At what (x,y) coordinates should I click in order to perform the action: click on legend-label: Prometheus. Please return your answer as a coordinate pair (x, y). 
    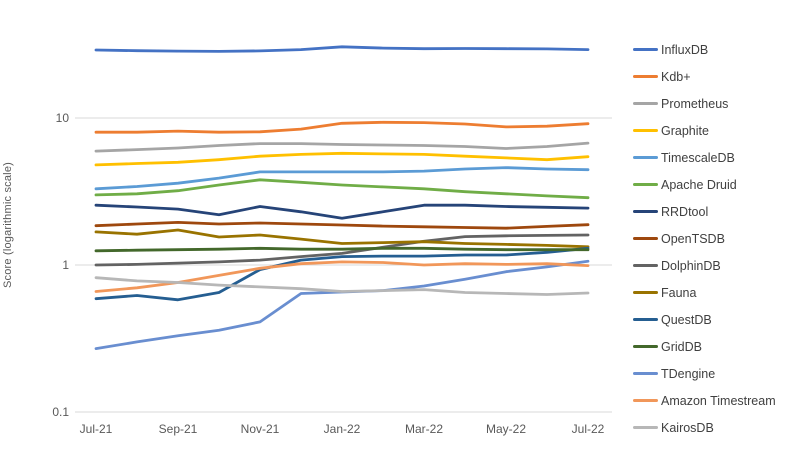
    Looking at the image, I should click on (695, 103).